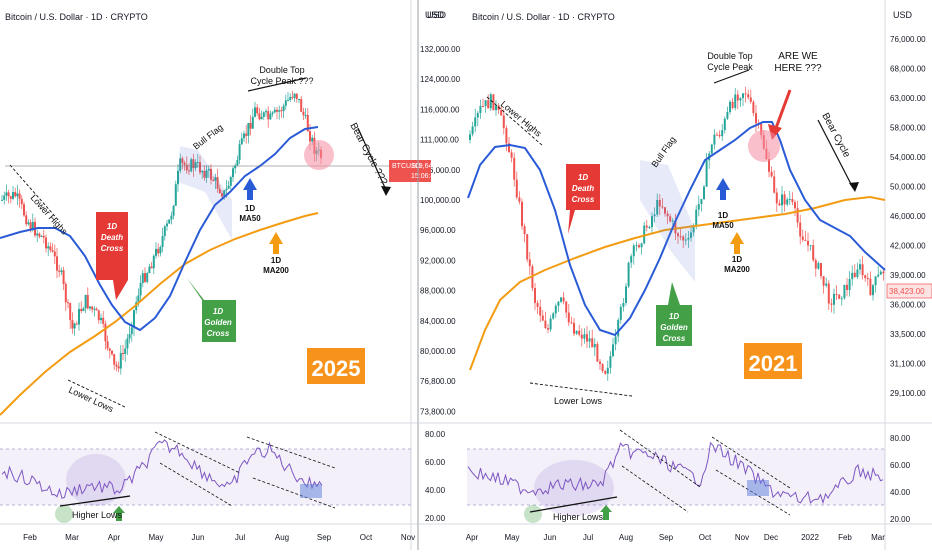 This screenshot has width=932, height=555. What do you see at coordinates (798, 68) in the screenshot?
I see `svg-text: HERE ???` at bounding box center [798, 68].